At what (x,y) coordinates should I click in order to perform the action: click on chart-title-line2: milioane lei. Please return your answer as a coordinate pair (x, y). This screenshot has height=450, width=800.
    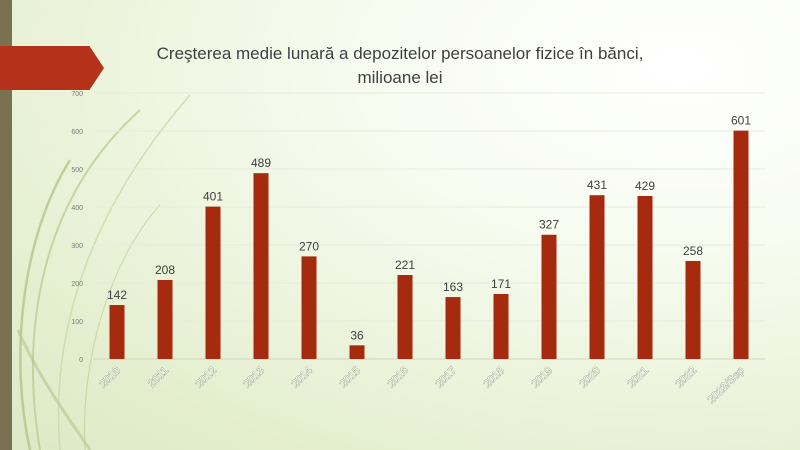
    Looking at the image, I should click on (400, 77).